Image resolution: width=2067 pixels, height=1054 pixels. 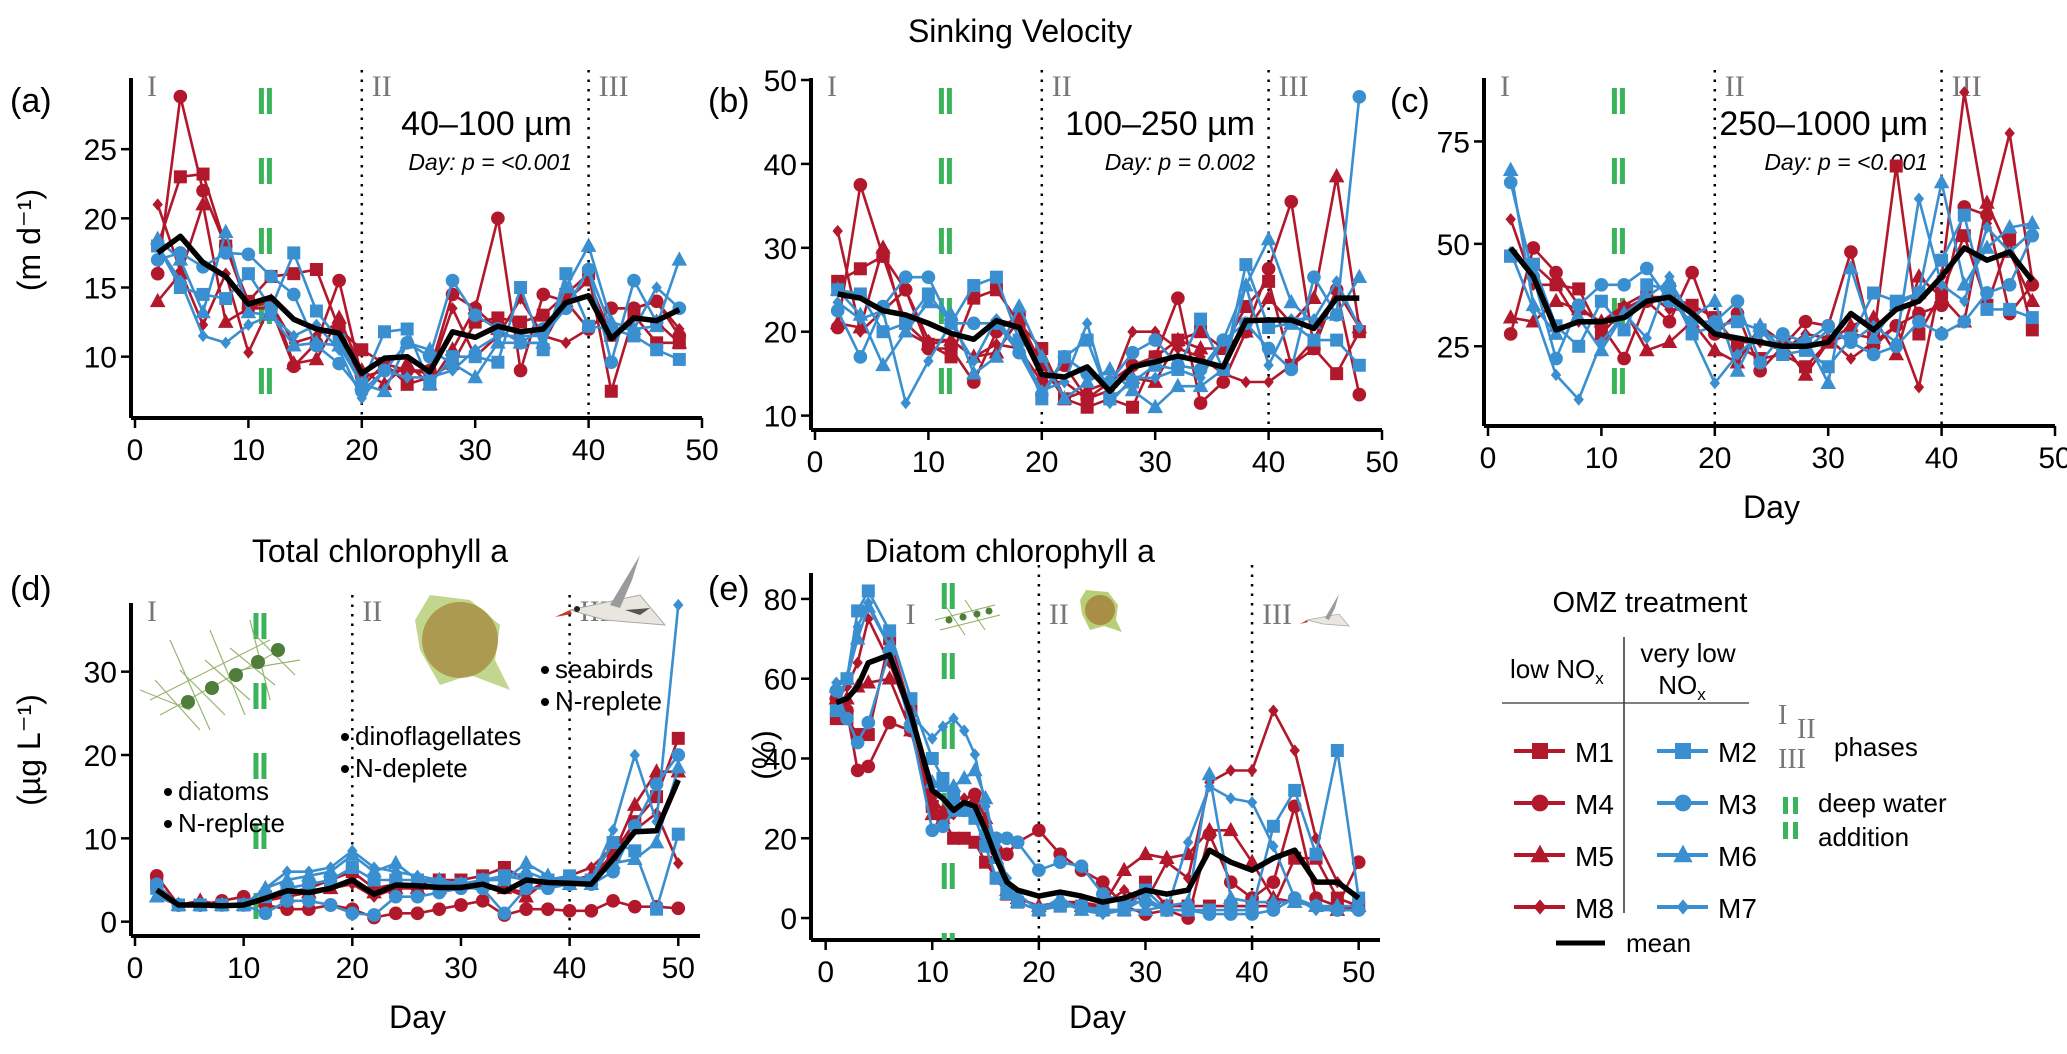 What do you see at coordinates (352, 968) in the screenshot?
I see `x-tick-label: 20` at bounding box center [352, 968].